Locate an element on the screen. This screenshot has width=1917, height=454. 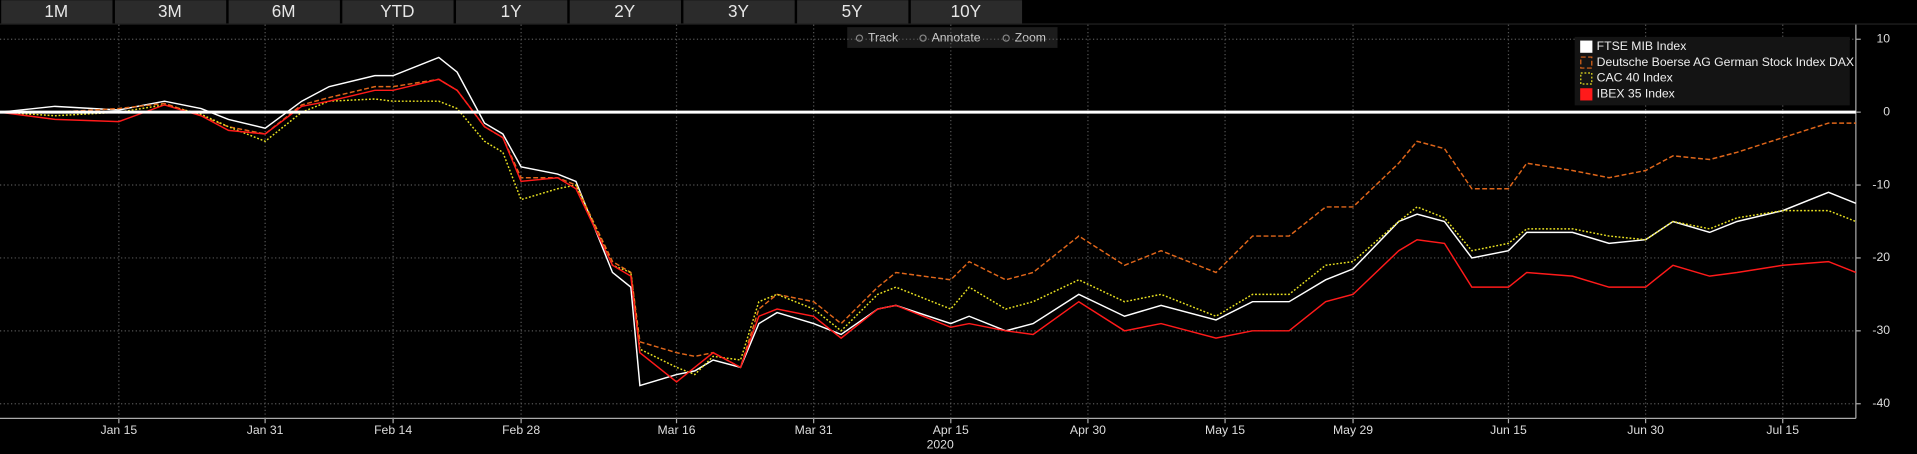
range-button-label: 10Y is located at coordinates (966, 11).